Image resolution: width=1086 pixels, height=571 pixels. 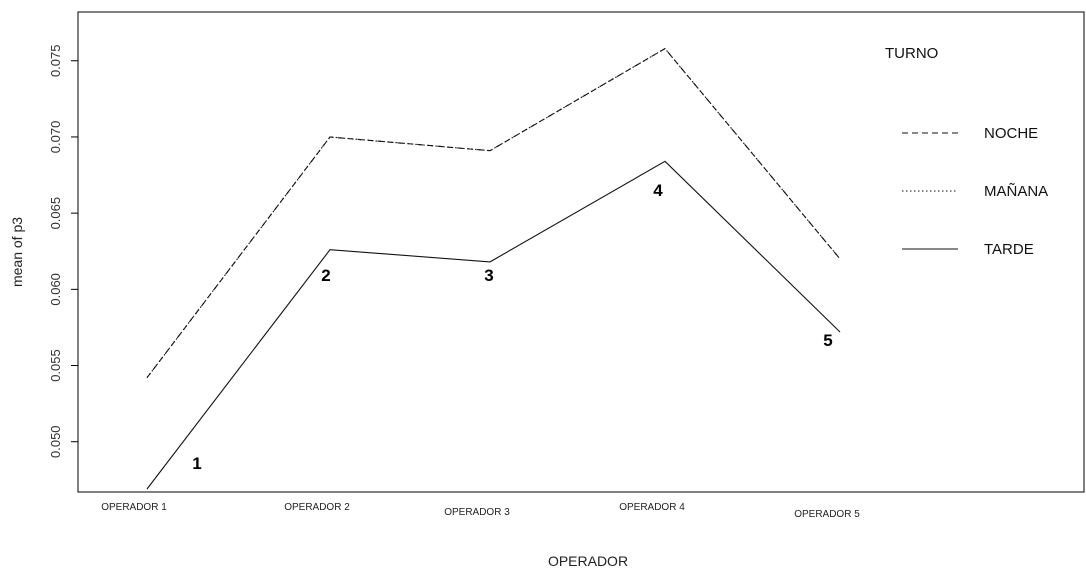 What do you see at coordinates (55, 137) in the screenshot?
I see `y-tick-label: 0.070` at bounding box center [55, 137].